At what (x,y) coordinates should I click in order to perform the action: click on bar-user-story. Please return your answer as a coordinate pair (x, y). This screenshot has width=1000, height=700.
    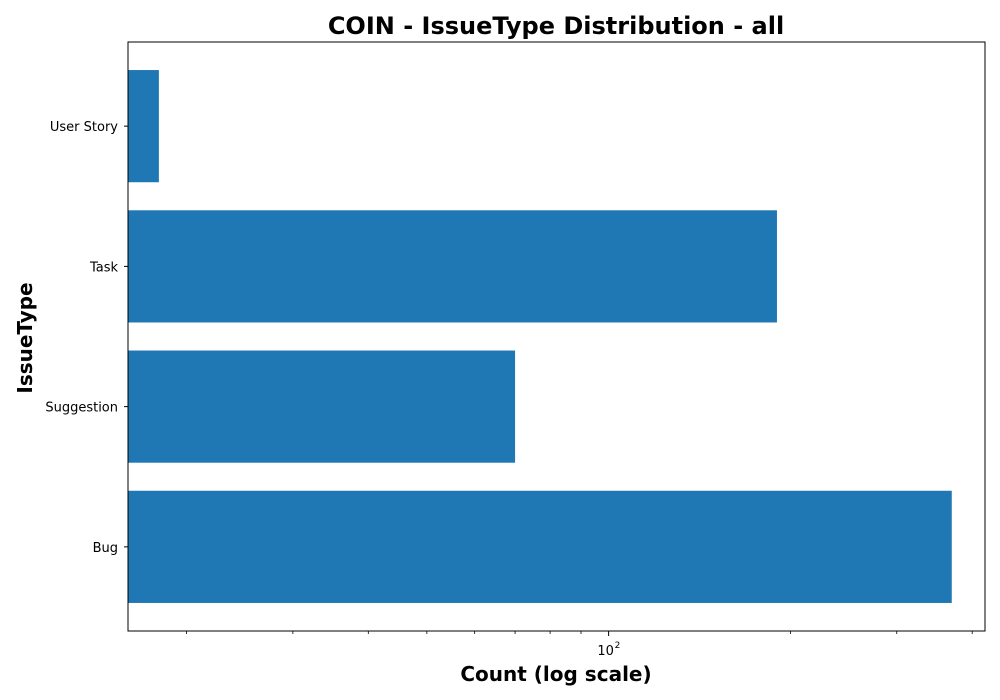
    Looking at the image, I should click on (143, 126).